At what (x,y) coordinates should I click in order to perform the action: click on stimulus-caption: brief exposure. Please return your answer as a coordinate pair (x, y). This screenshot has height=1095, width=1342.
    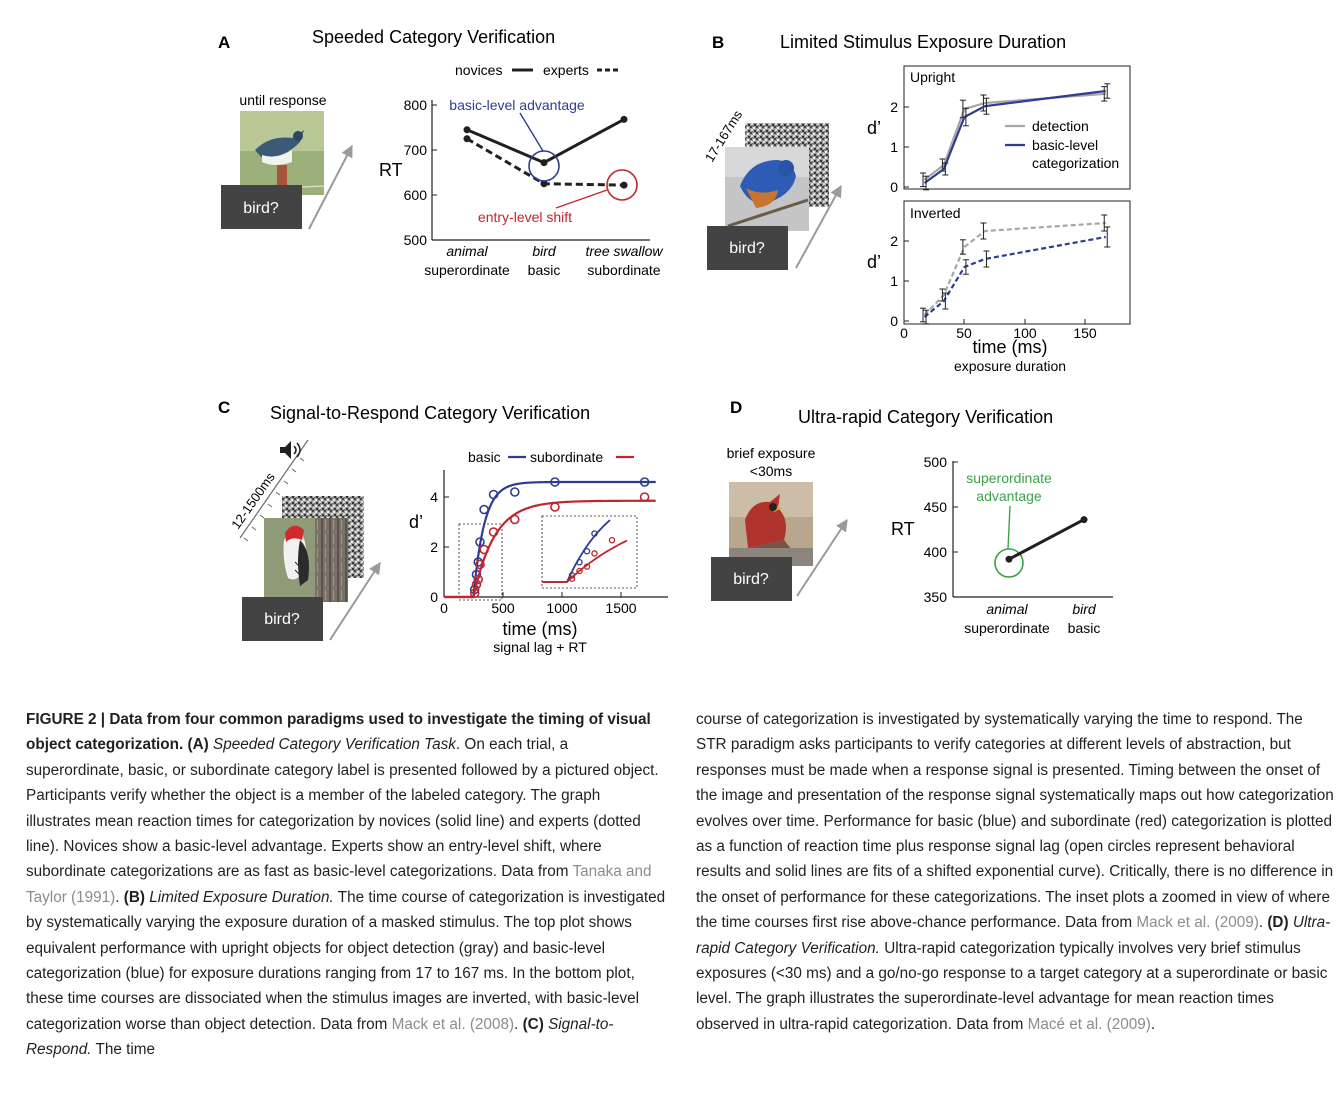
    Looking at the image, I should click on (771, 453).